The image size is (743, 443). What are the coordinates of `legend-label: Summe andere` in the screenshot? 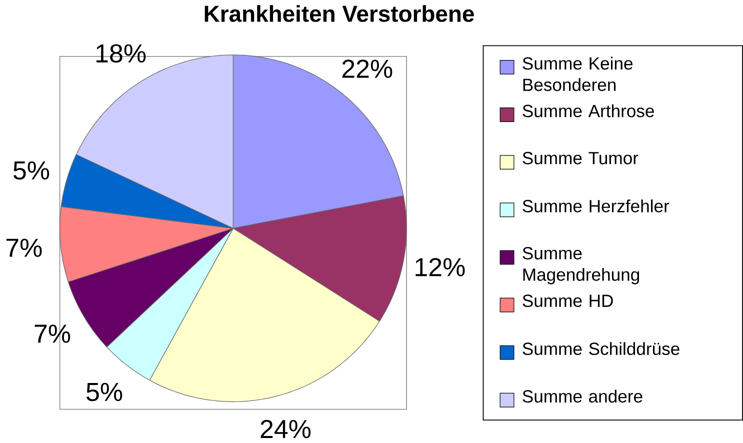 It's located at (582, 396).